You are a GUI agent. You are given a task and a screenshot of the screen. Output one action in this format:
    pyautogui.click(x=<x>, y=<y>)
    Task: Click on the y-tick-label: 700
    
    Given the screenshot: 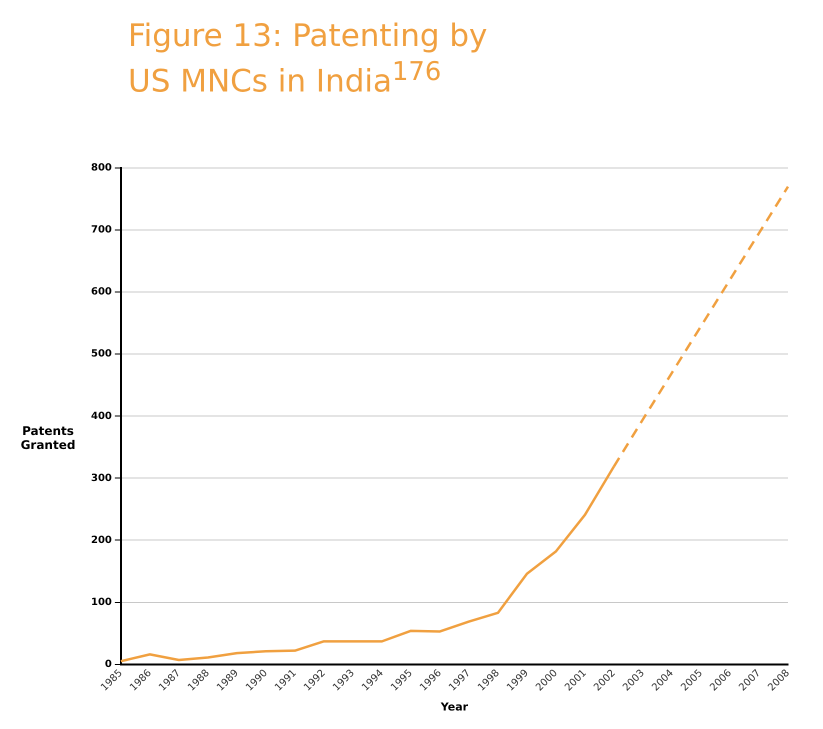 What is the action you would take?
    pyautogui.click(x=101, y=230)
    